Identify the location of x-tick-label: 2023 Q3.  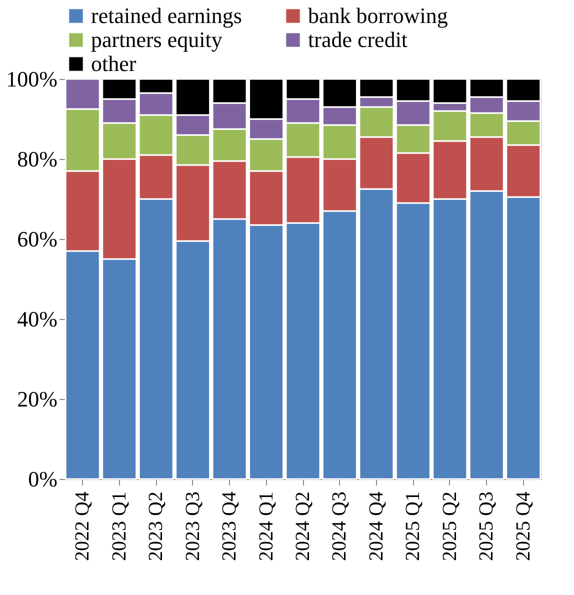
(193, 526).